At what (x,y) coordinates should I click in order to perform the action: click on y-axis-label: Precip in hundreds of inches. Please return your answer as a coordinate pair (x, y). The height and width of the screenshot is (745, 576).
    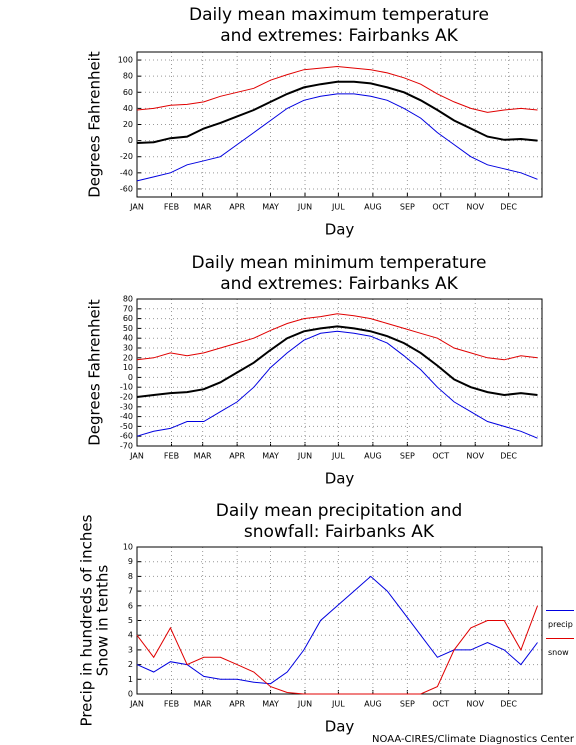
    Looking at the image, I should click on (87, 620).